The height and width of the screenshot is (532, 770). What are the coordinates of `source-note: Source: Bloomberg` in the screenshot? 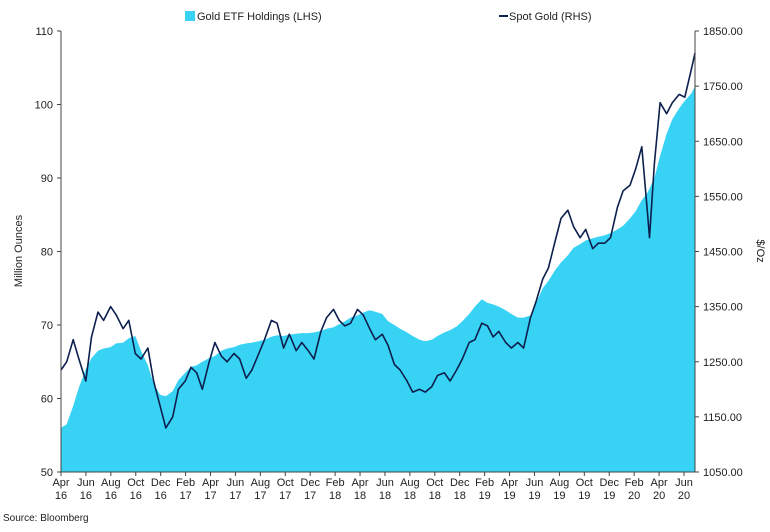 It's located at (46, 518).